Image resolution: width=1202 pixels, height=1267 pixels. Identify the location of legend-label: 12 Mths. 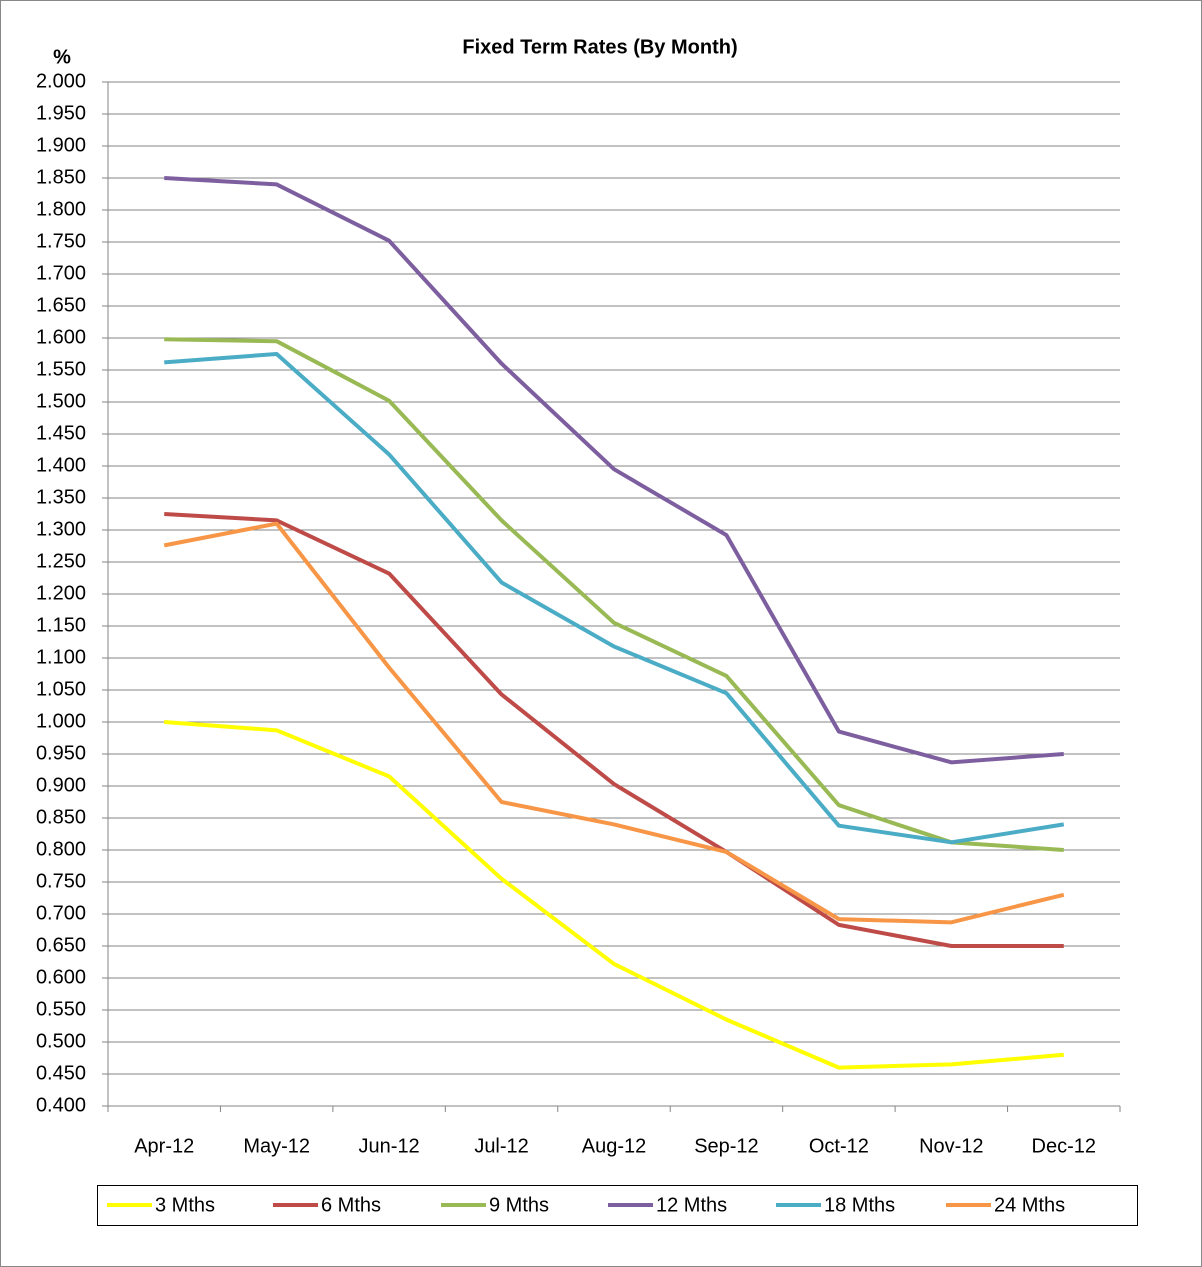
(691, 1205).